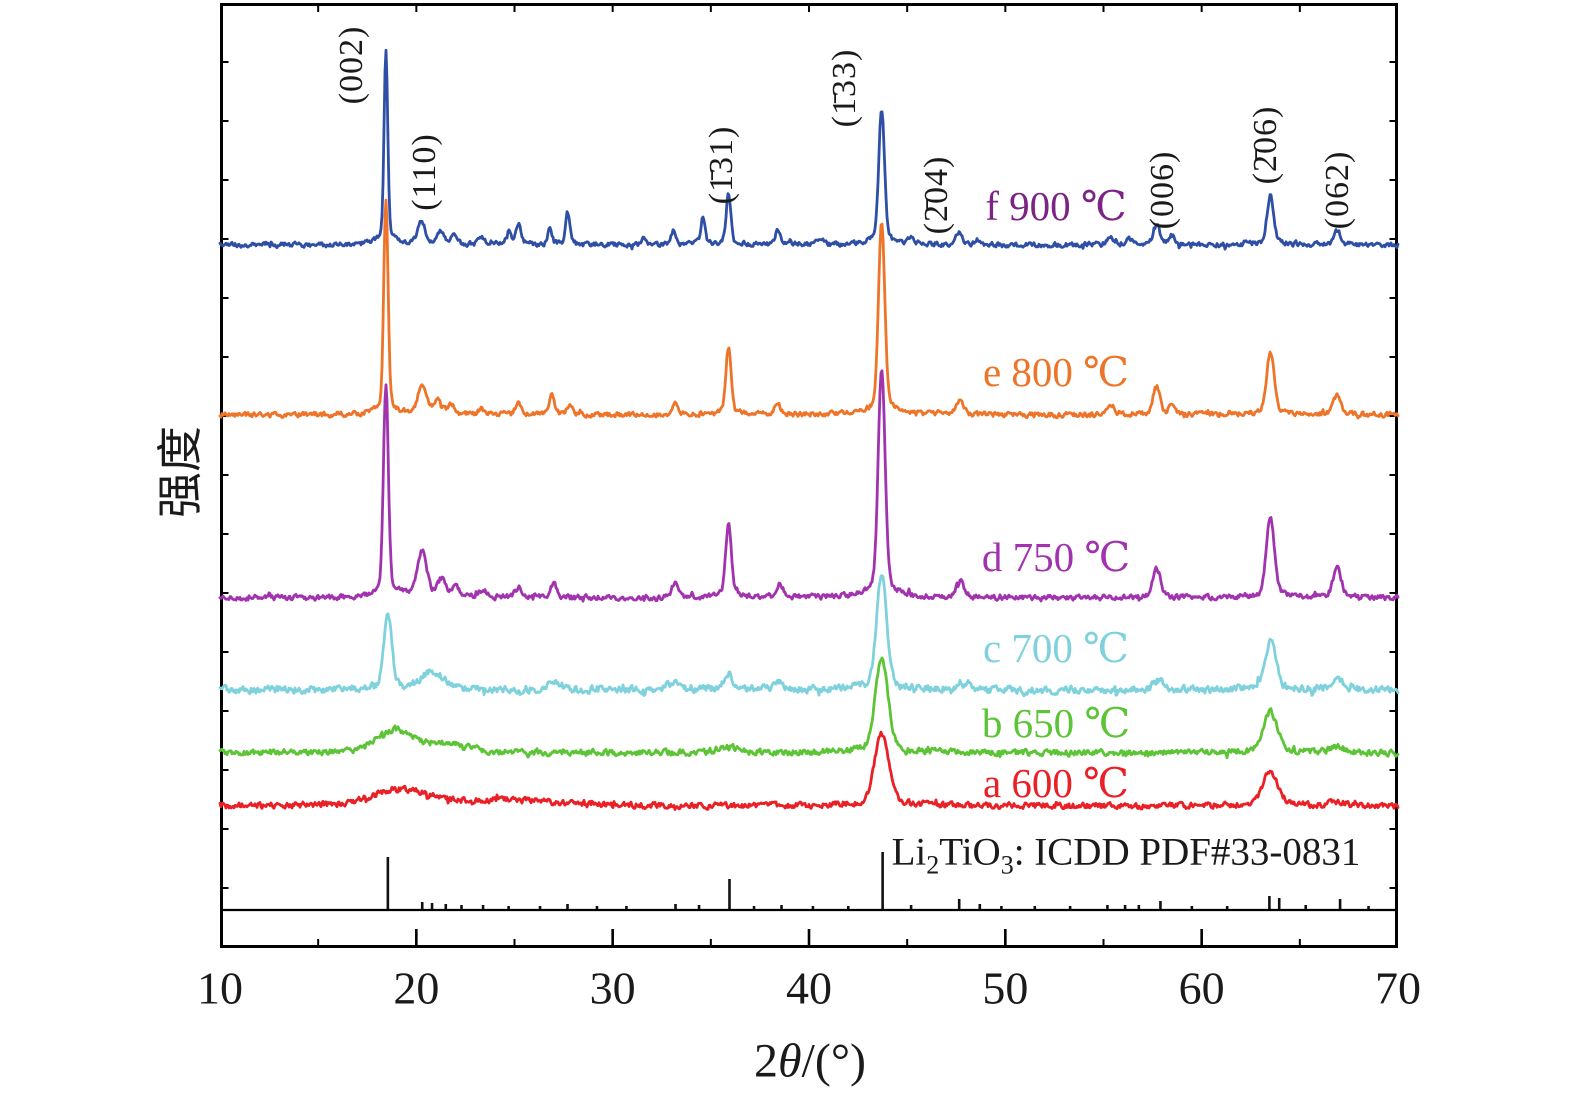  What do you see at coordinates (1338, 190) in the screenshot?
I see `peak-annotation-7: (062)` at bounding box center [1338, 190].